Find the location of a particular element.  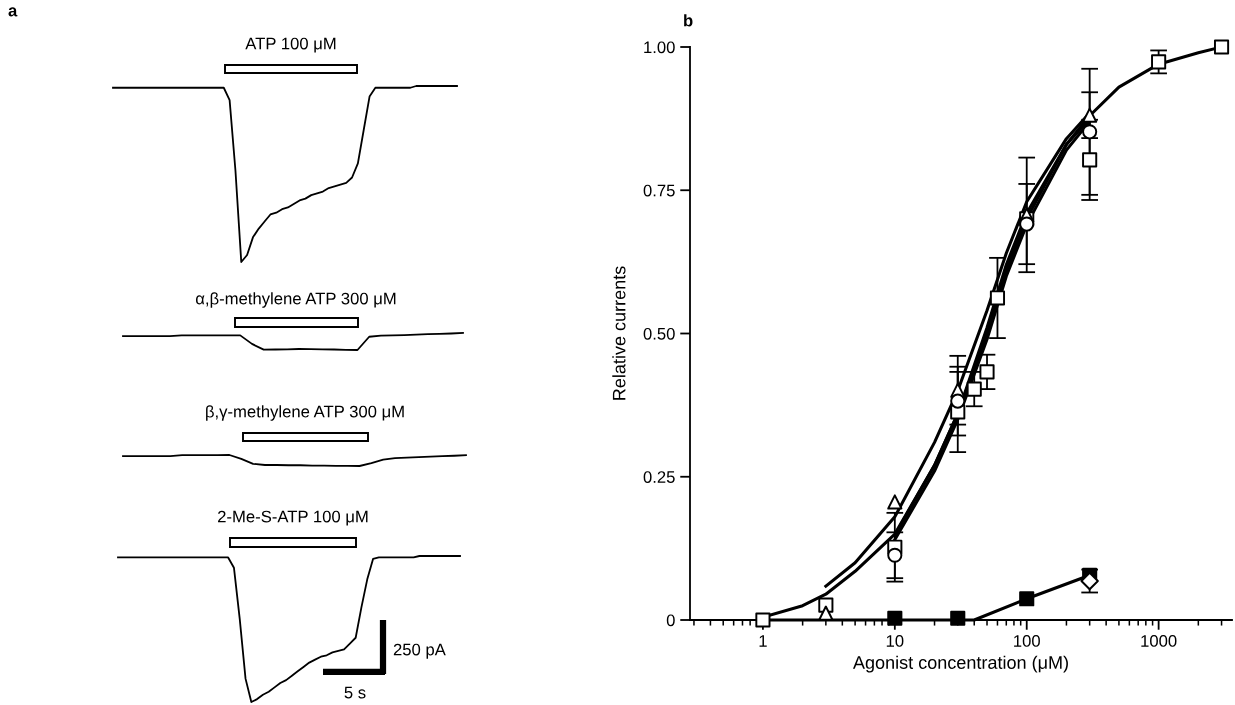

y-axis-title: Relative currents is located at coordinates (619, 333).